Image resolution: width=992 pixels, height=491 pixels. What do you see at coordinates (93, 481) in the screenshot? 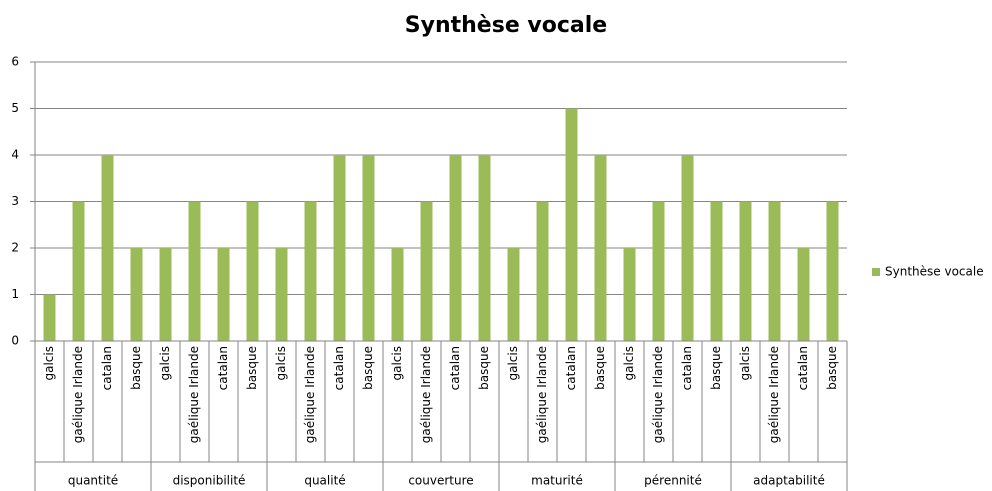
I see `group-label: quantité` at bounding box center [93, 481].